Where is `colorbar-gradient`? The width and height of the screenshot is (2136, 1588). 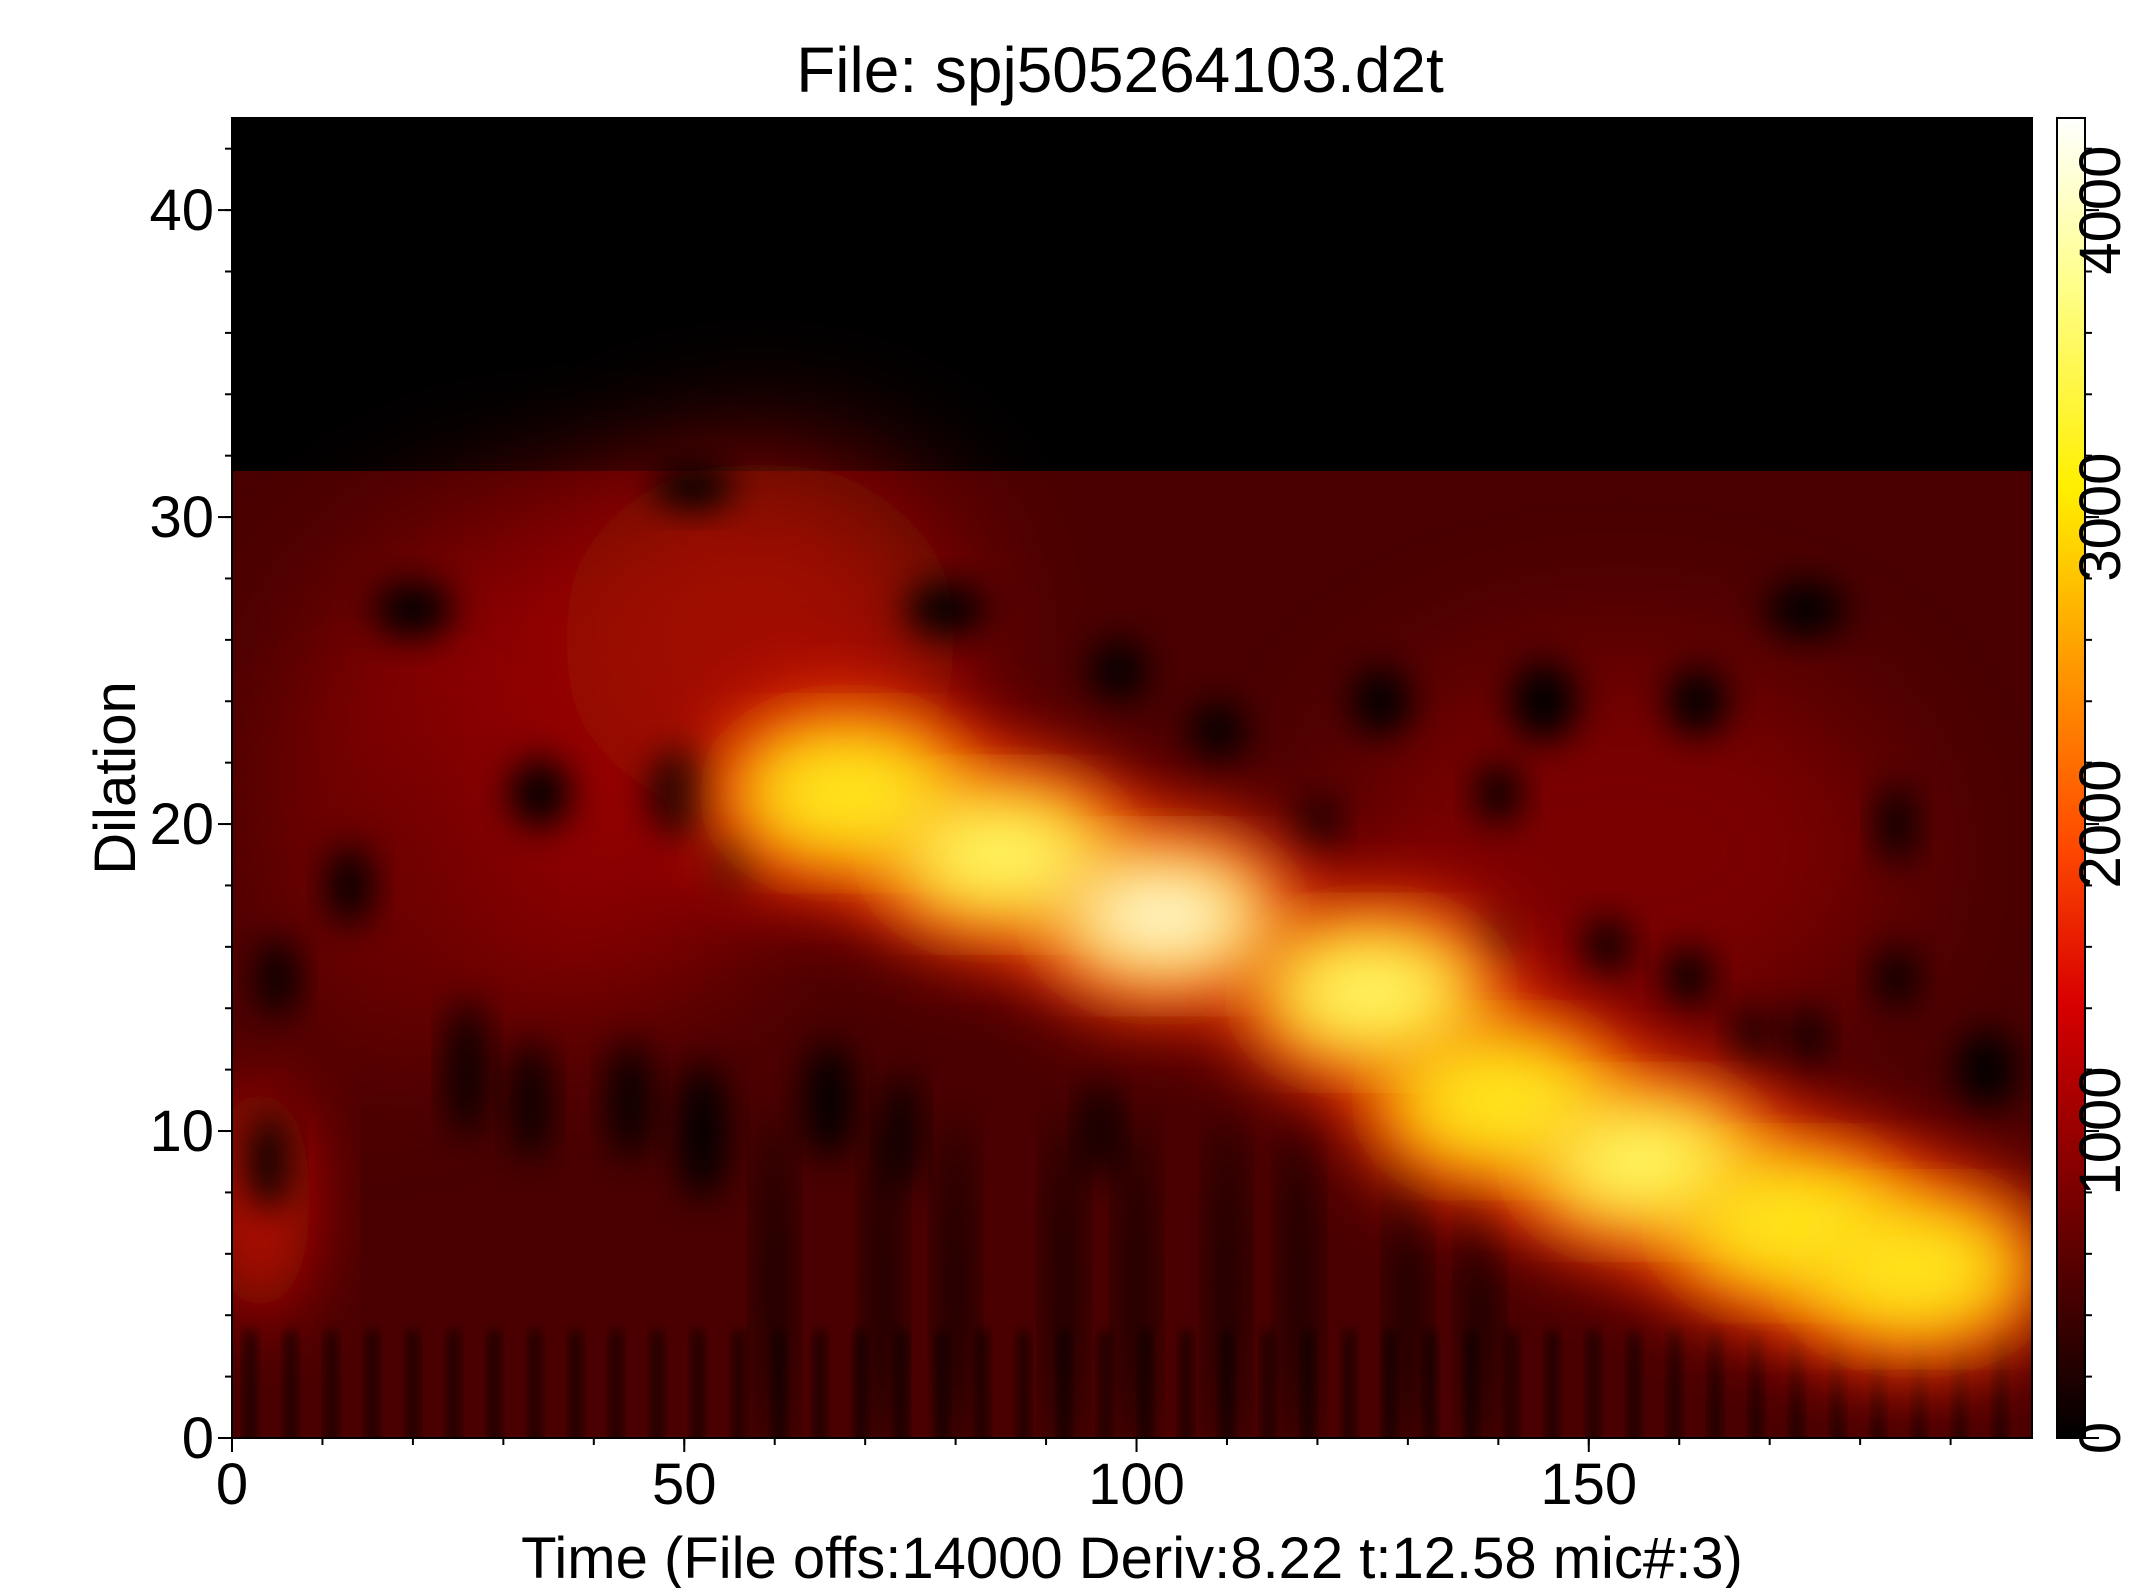
colorbar-gradient is located at coordinates (2071, 778).